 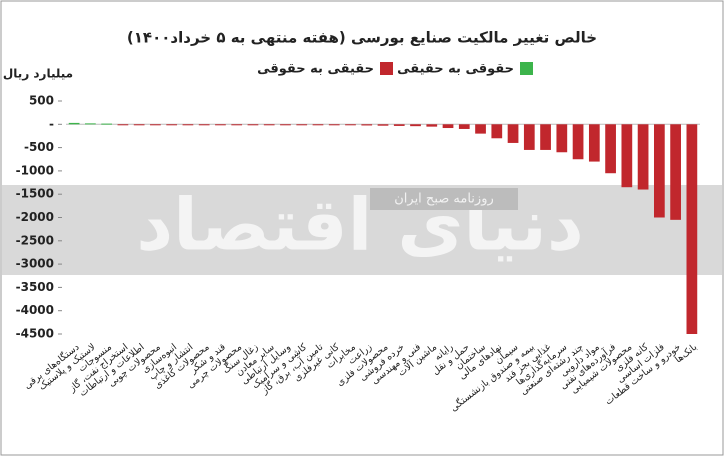 I want to click on y-tick-label: 500, so click(x=41, y=101).